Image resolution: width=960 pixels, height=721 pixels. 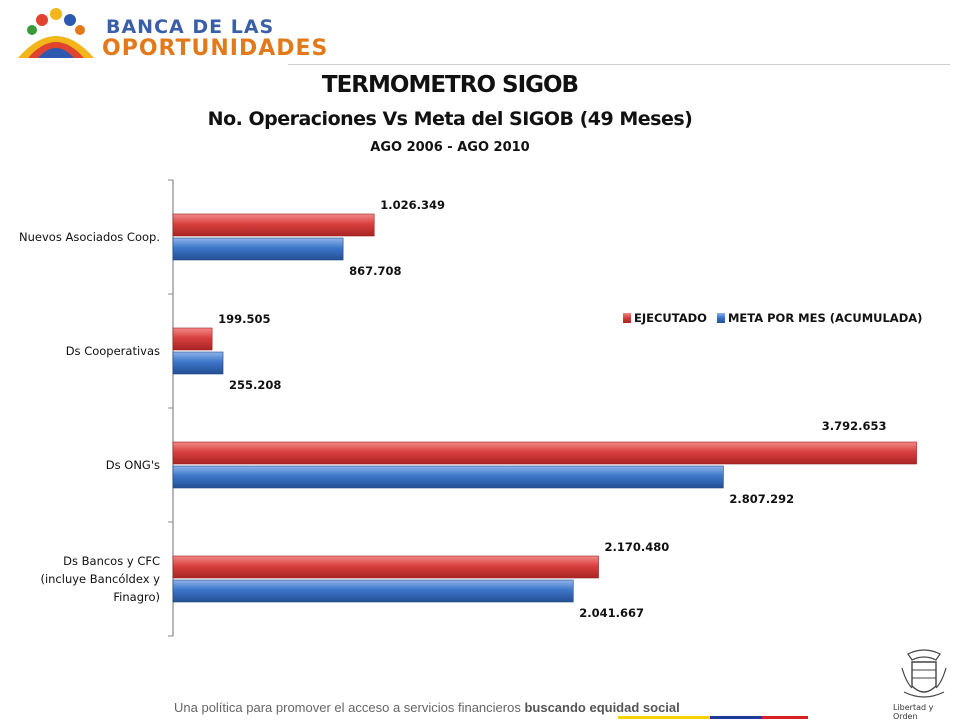 What do you see at coordinates (450, 85) in the screenshot?
I see `chart-title: TERMOMETRO SIGOB` at bounding box center [450, 85].